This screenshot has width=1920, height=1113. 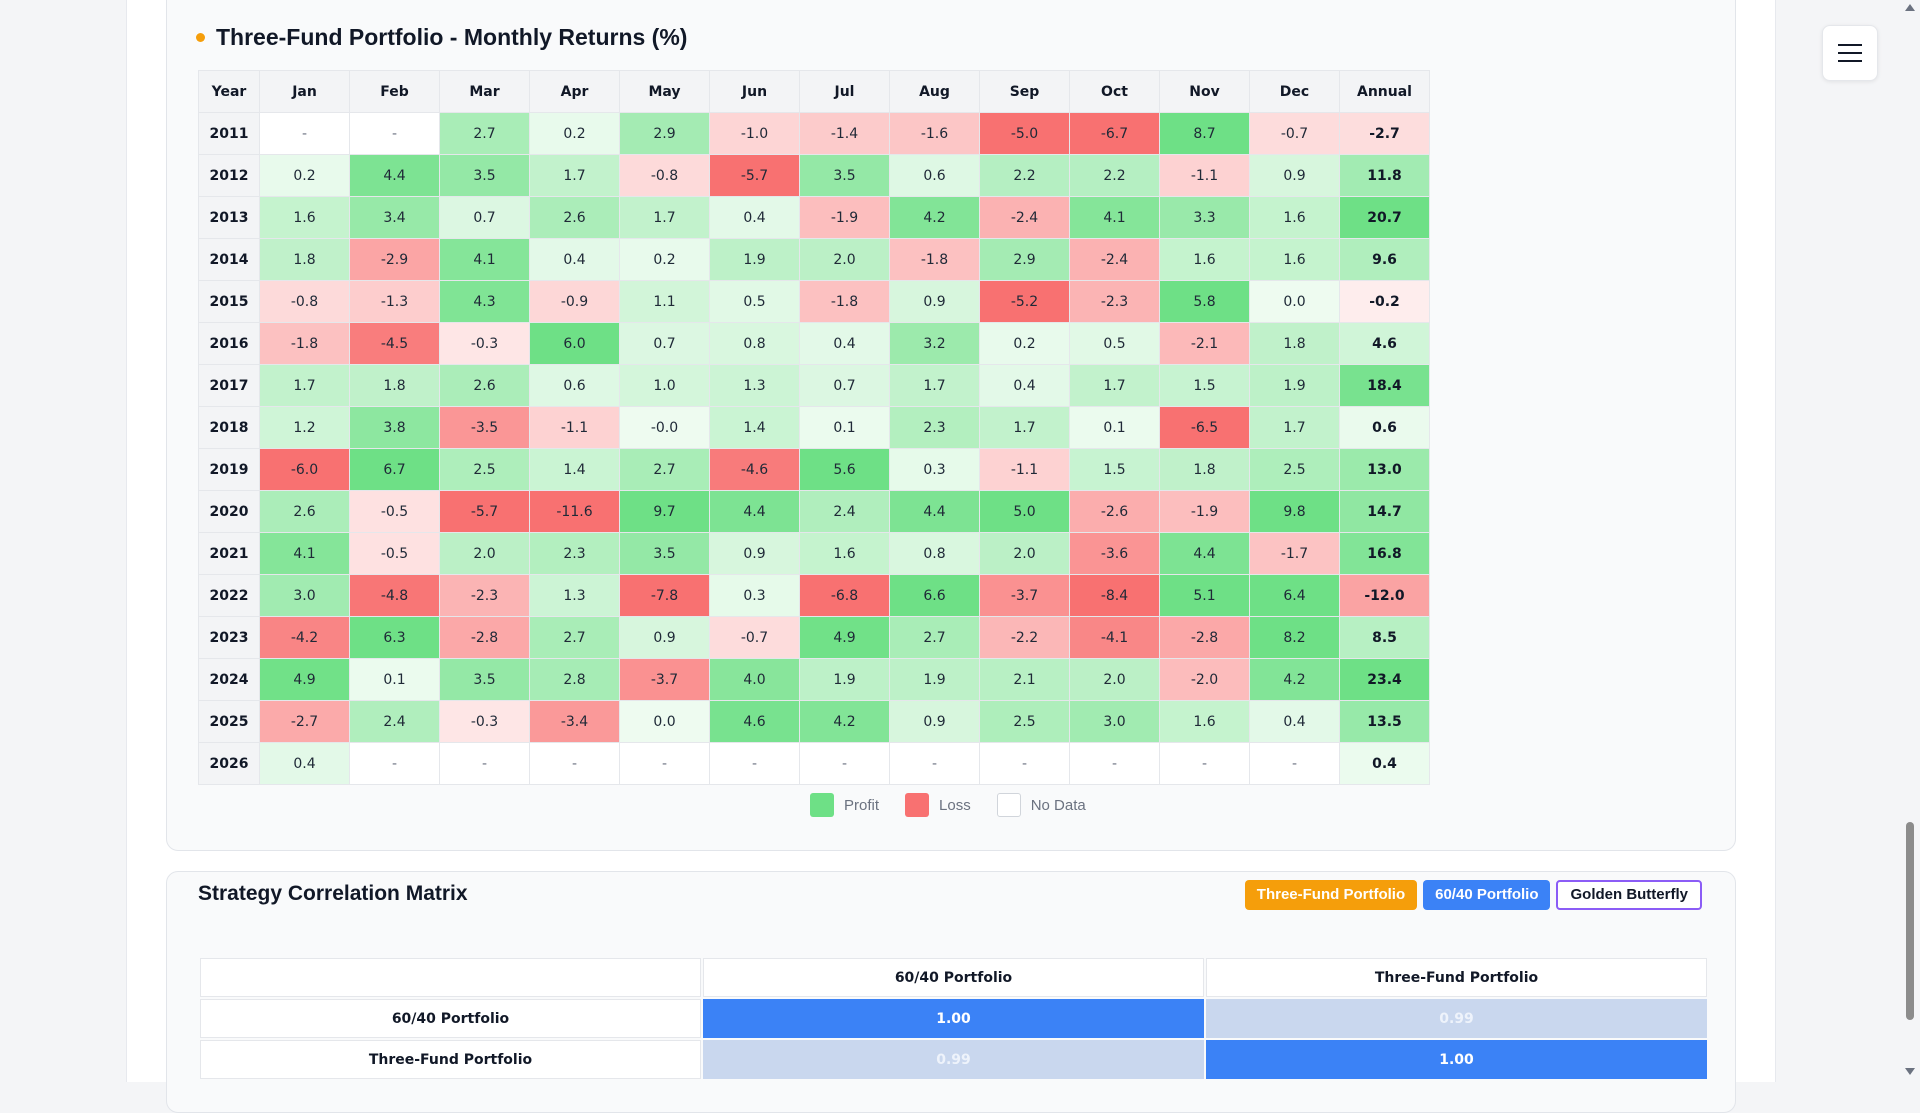 What do you see at coordinates (934, 343) in the screenshot?
I see `return-cell: 3.2` at bounding box center [934, 343].